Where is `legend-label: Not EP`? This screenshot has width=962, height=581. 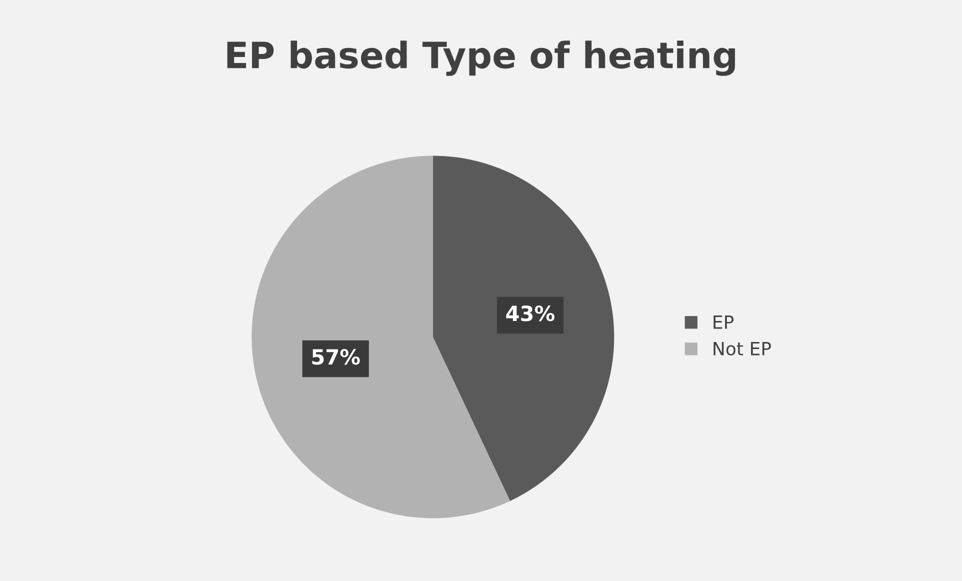 legend-label: Not EP is located at coordinates (742, 349).